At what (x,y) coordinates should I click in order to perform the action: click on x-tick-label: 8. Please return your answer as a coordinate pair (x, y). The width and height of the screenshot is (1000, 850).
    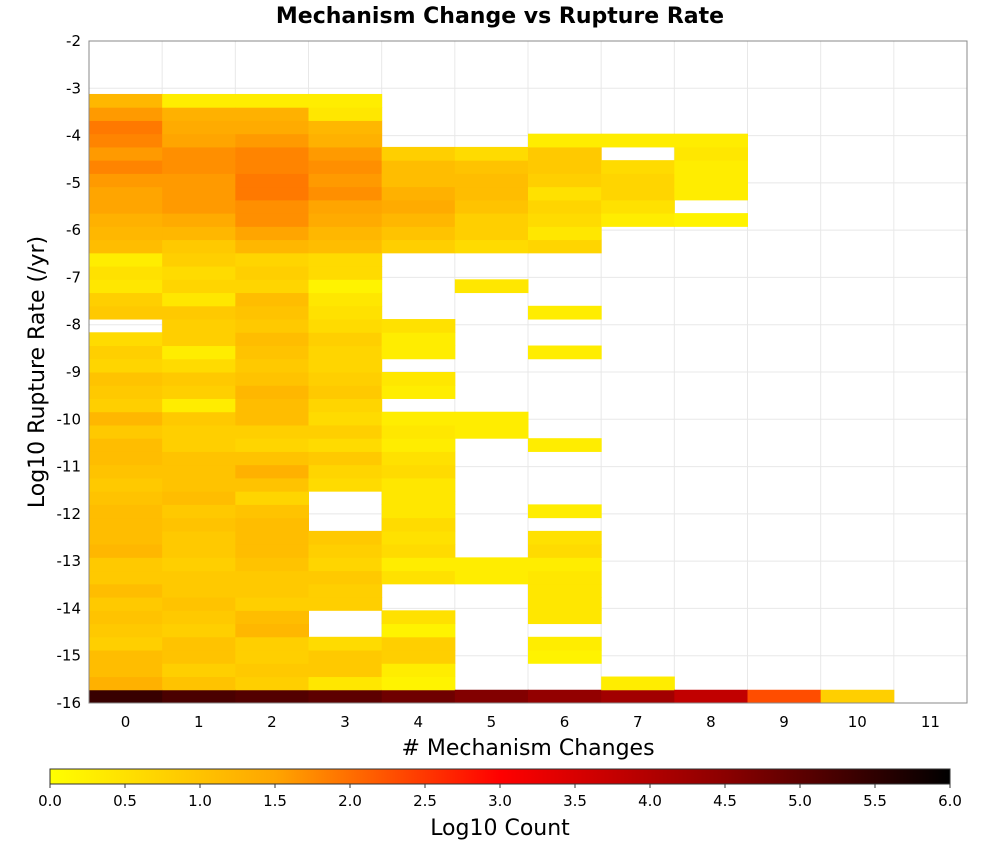
    Looking at the image, I should click on (711, 722).